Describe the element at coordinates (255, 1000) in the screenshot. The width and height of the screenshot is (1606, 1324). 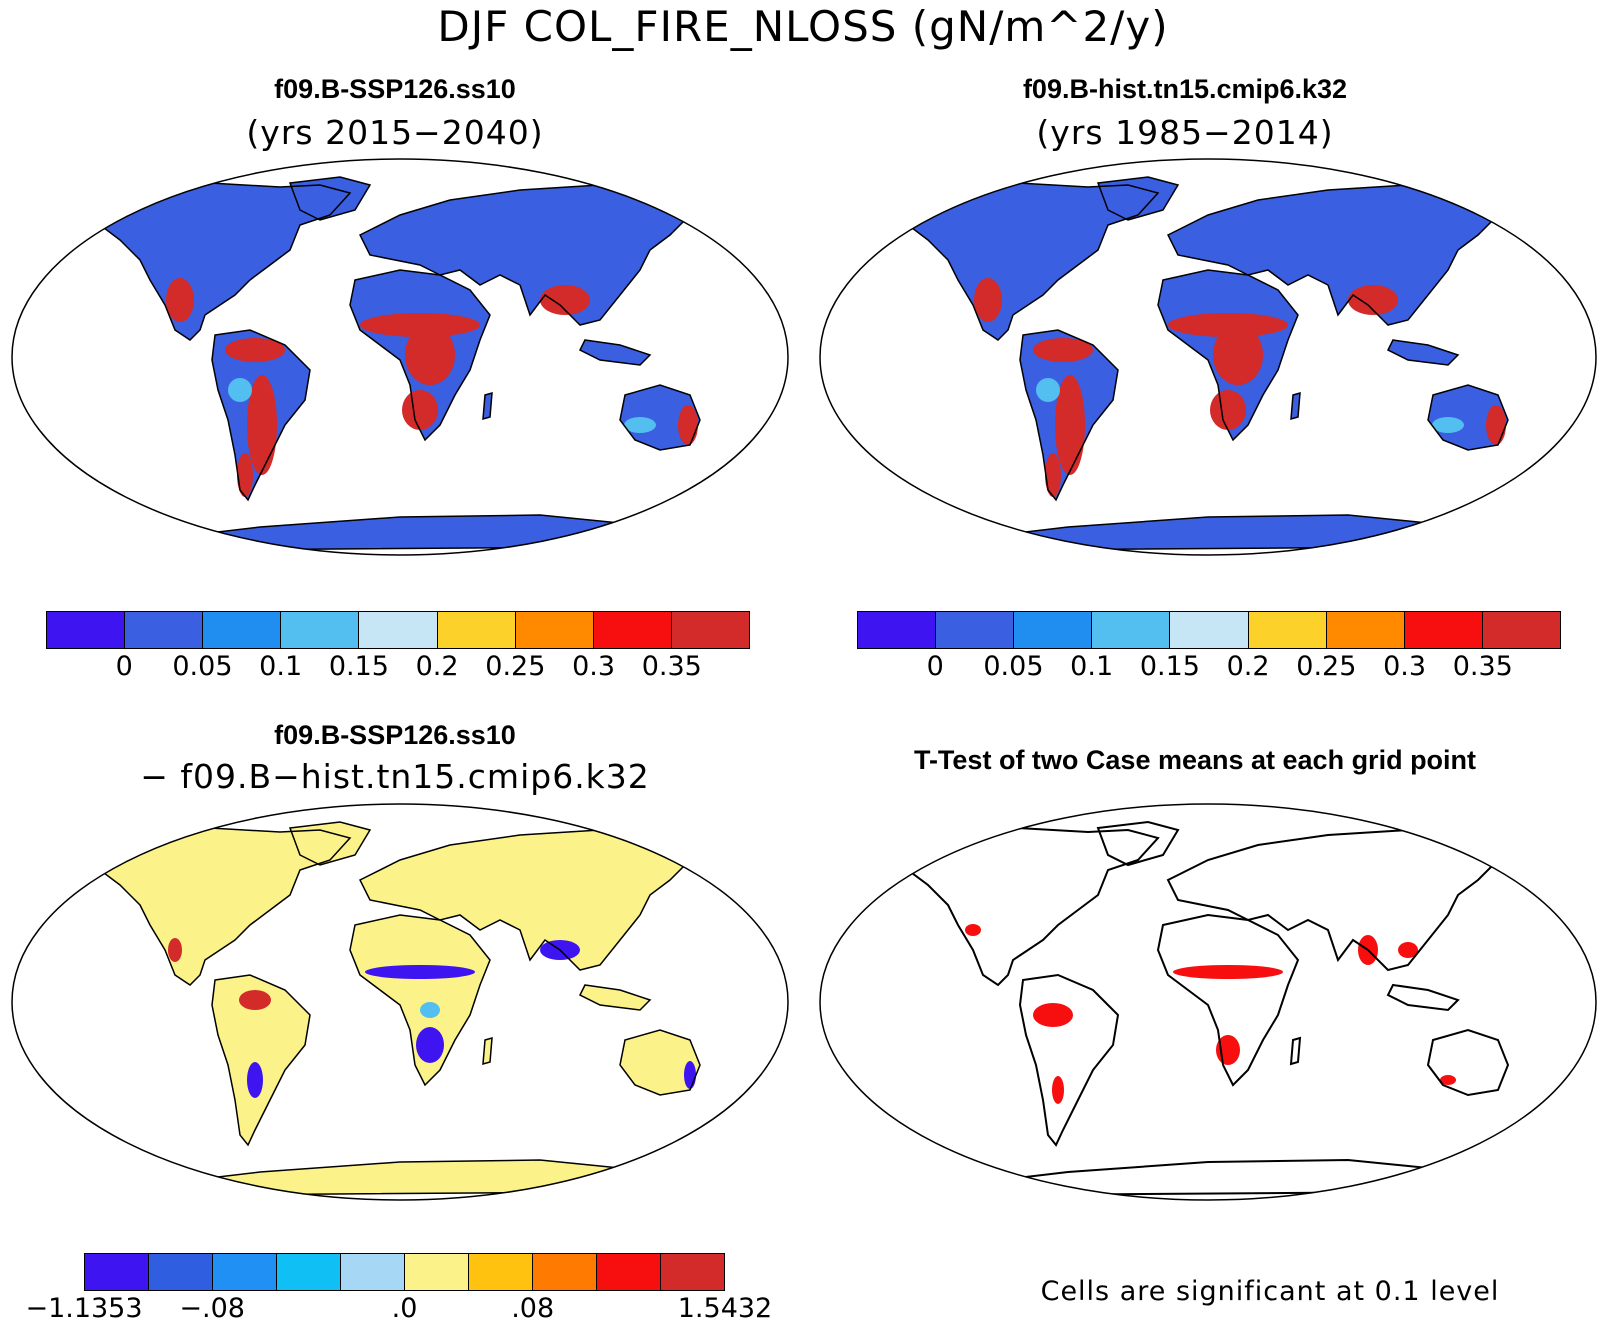
I see `diff-pos-amazon` at that location.